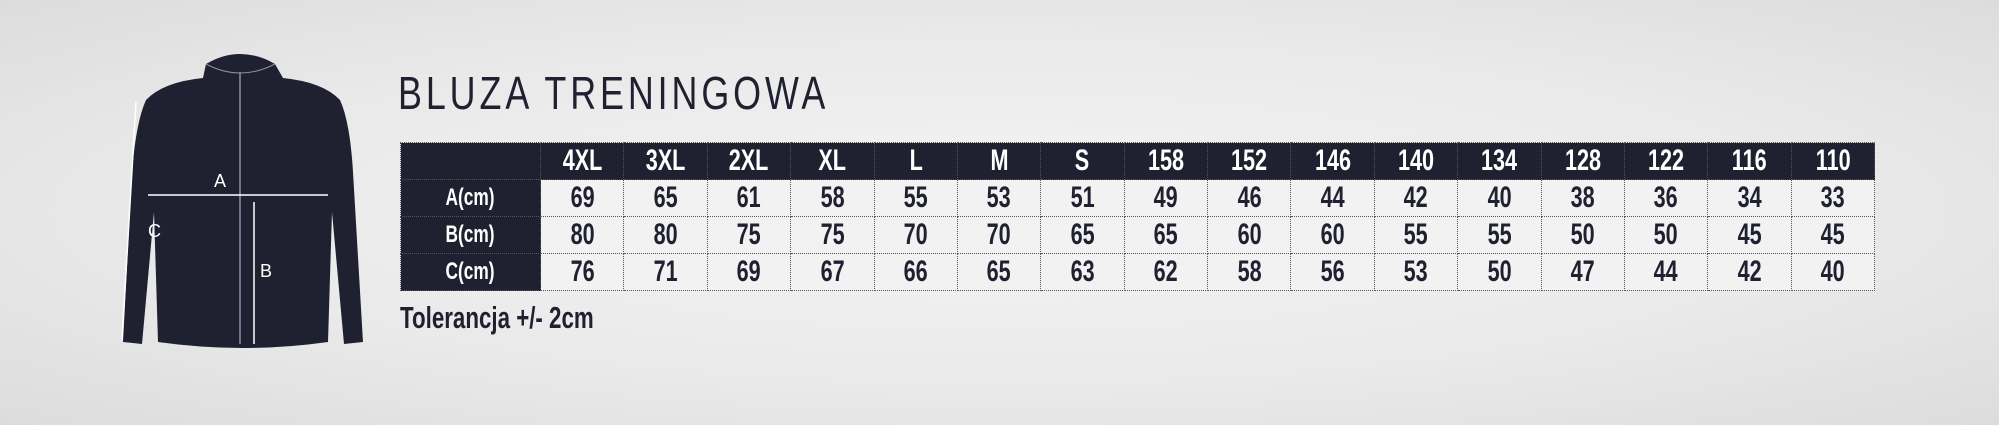  I want to click on value-text: 65, so click(1082, 234).